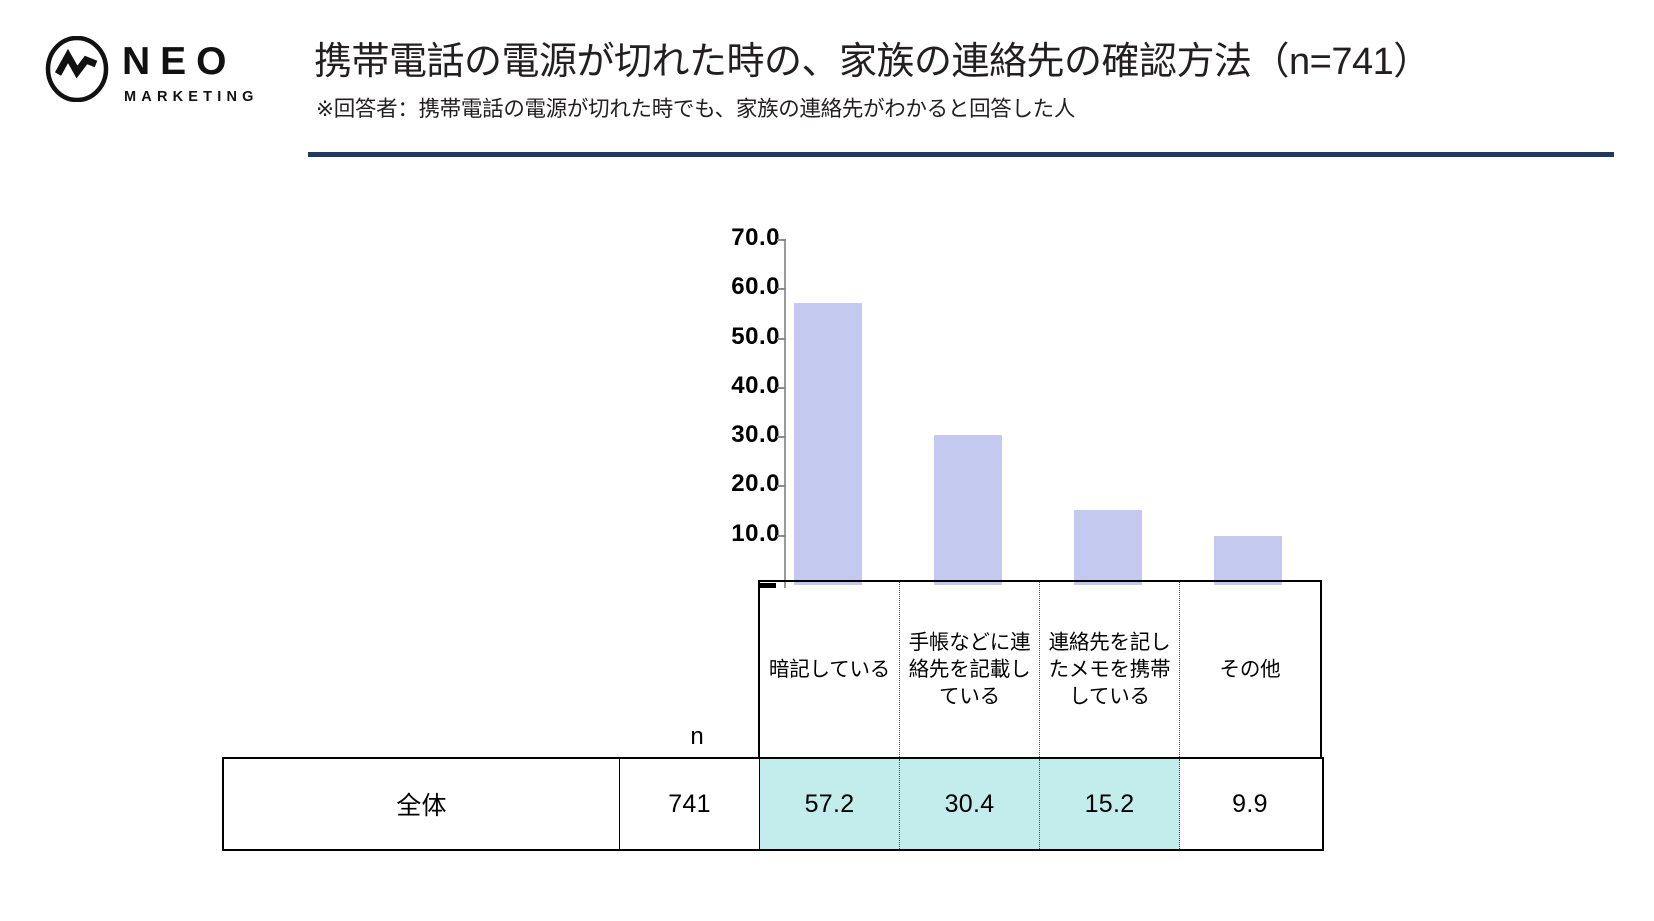 The width and height of the screenshot is (1654, 921). I want to click on table-n-header: n, so click(697, 736).